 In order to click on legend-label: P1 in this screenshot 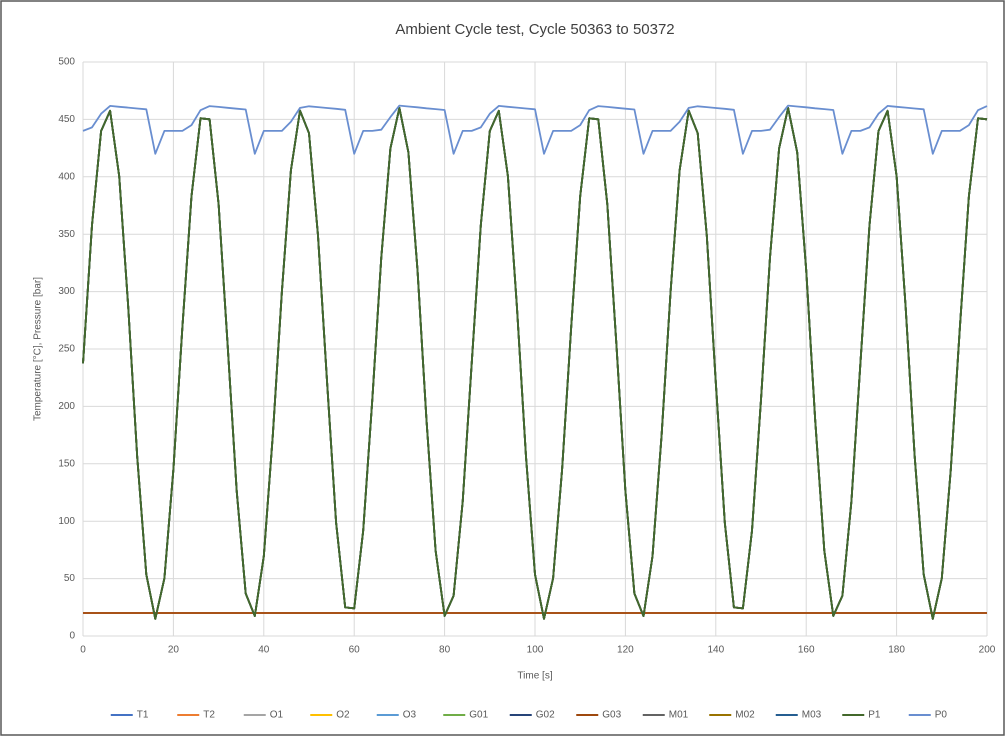, I will do `click(874, 715)`.